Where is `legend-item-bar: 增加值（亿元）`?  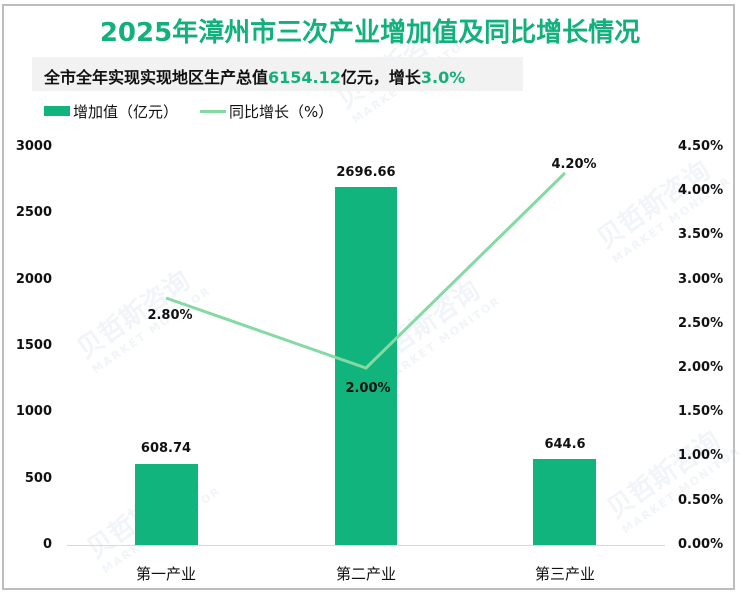 legend-item-bar: 增加值（亿元） is located at coordinates (111, 111).